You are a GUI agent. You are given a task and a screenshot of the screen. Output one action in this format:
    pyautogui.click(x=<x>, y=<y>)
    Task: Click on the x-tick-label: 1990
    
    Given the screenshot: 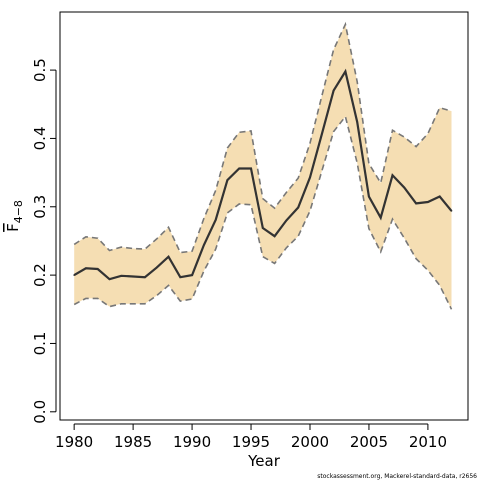 What is the action you would take?
    pyautogui.click(x=192, y=442)
    